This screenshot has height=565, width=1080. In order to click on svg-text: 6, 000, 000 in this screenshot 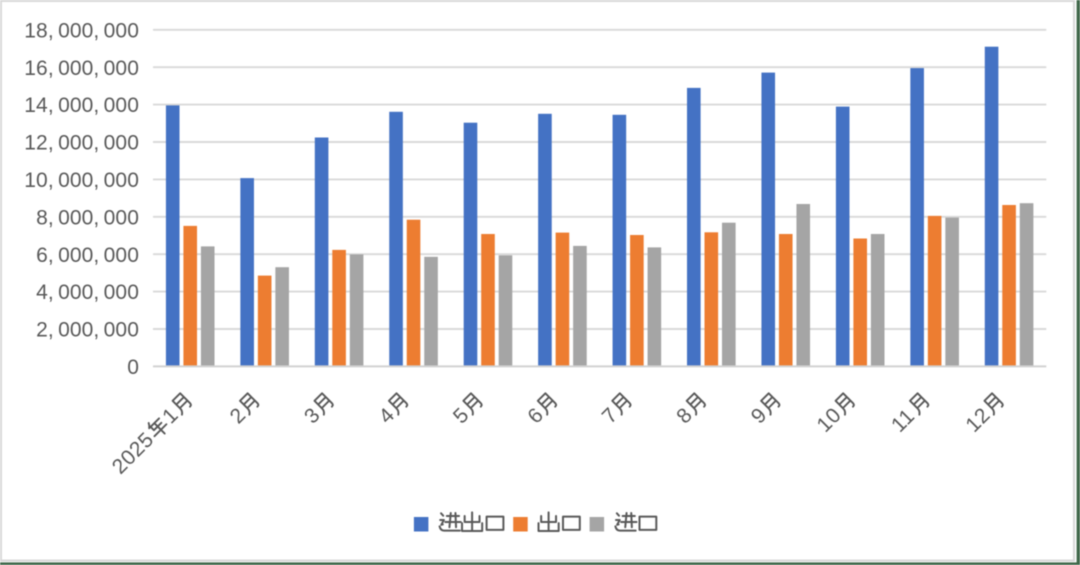, I will do `click(87, 255)`.